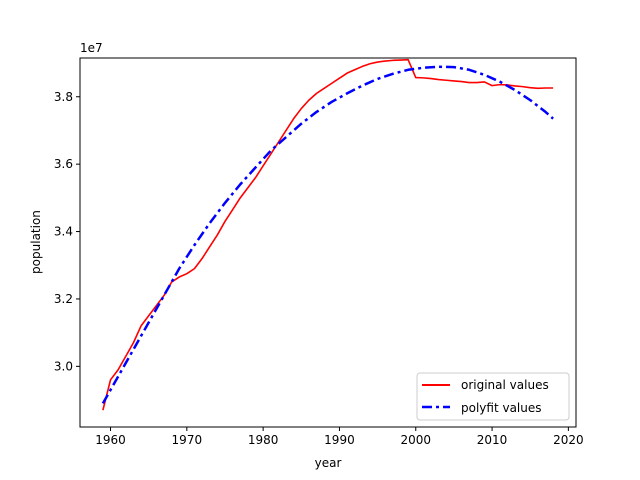  What do you see at coordinates (328, 463) in the screenshot?
I see `x-axis-label: year` at bounding box center [328, 463].